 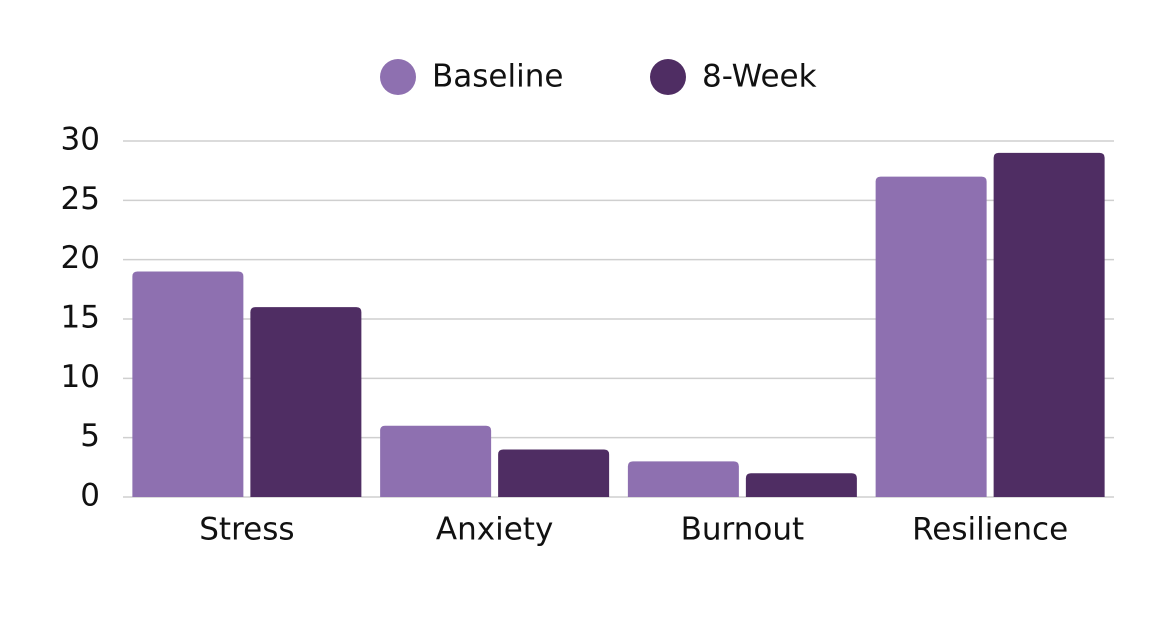 I want to click on y-tick-label: 10, so click(x=80, y=377).